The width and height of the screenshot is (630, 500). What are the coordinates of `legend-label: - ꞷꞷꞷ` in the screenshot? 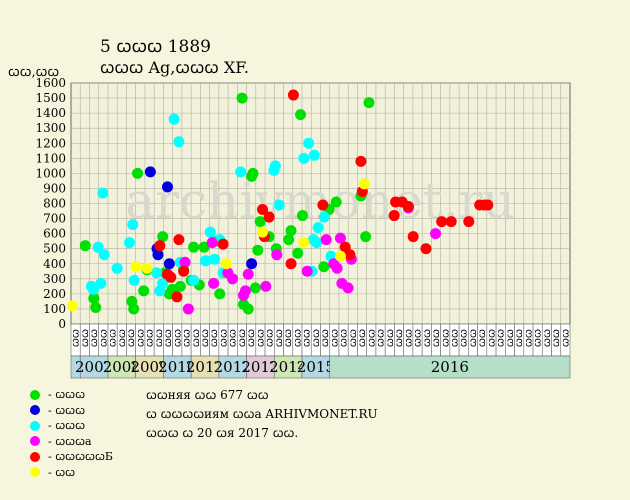 It's located at (67, 426).